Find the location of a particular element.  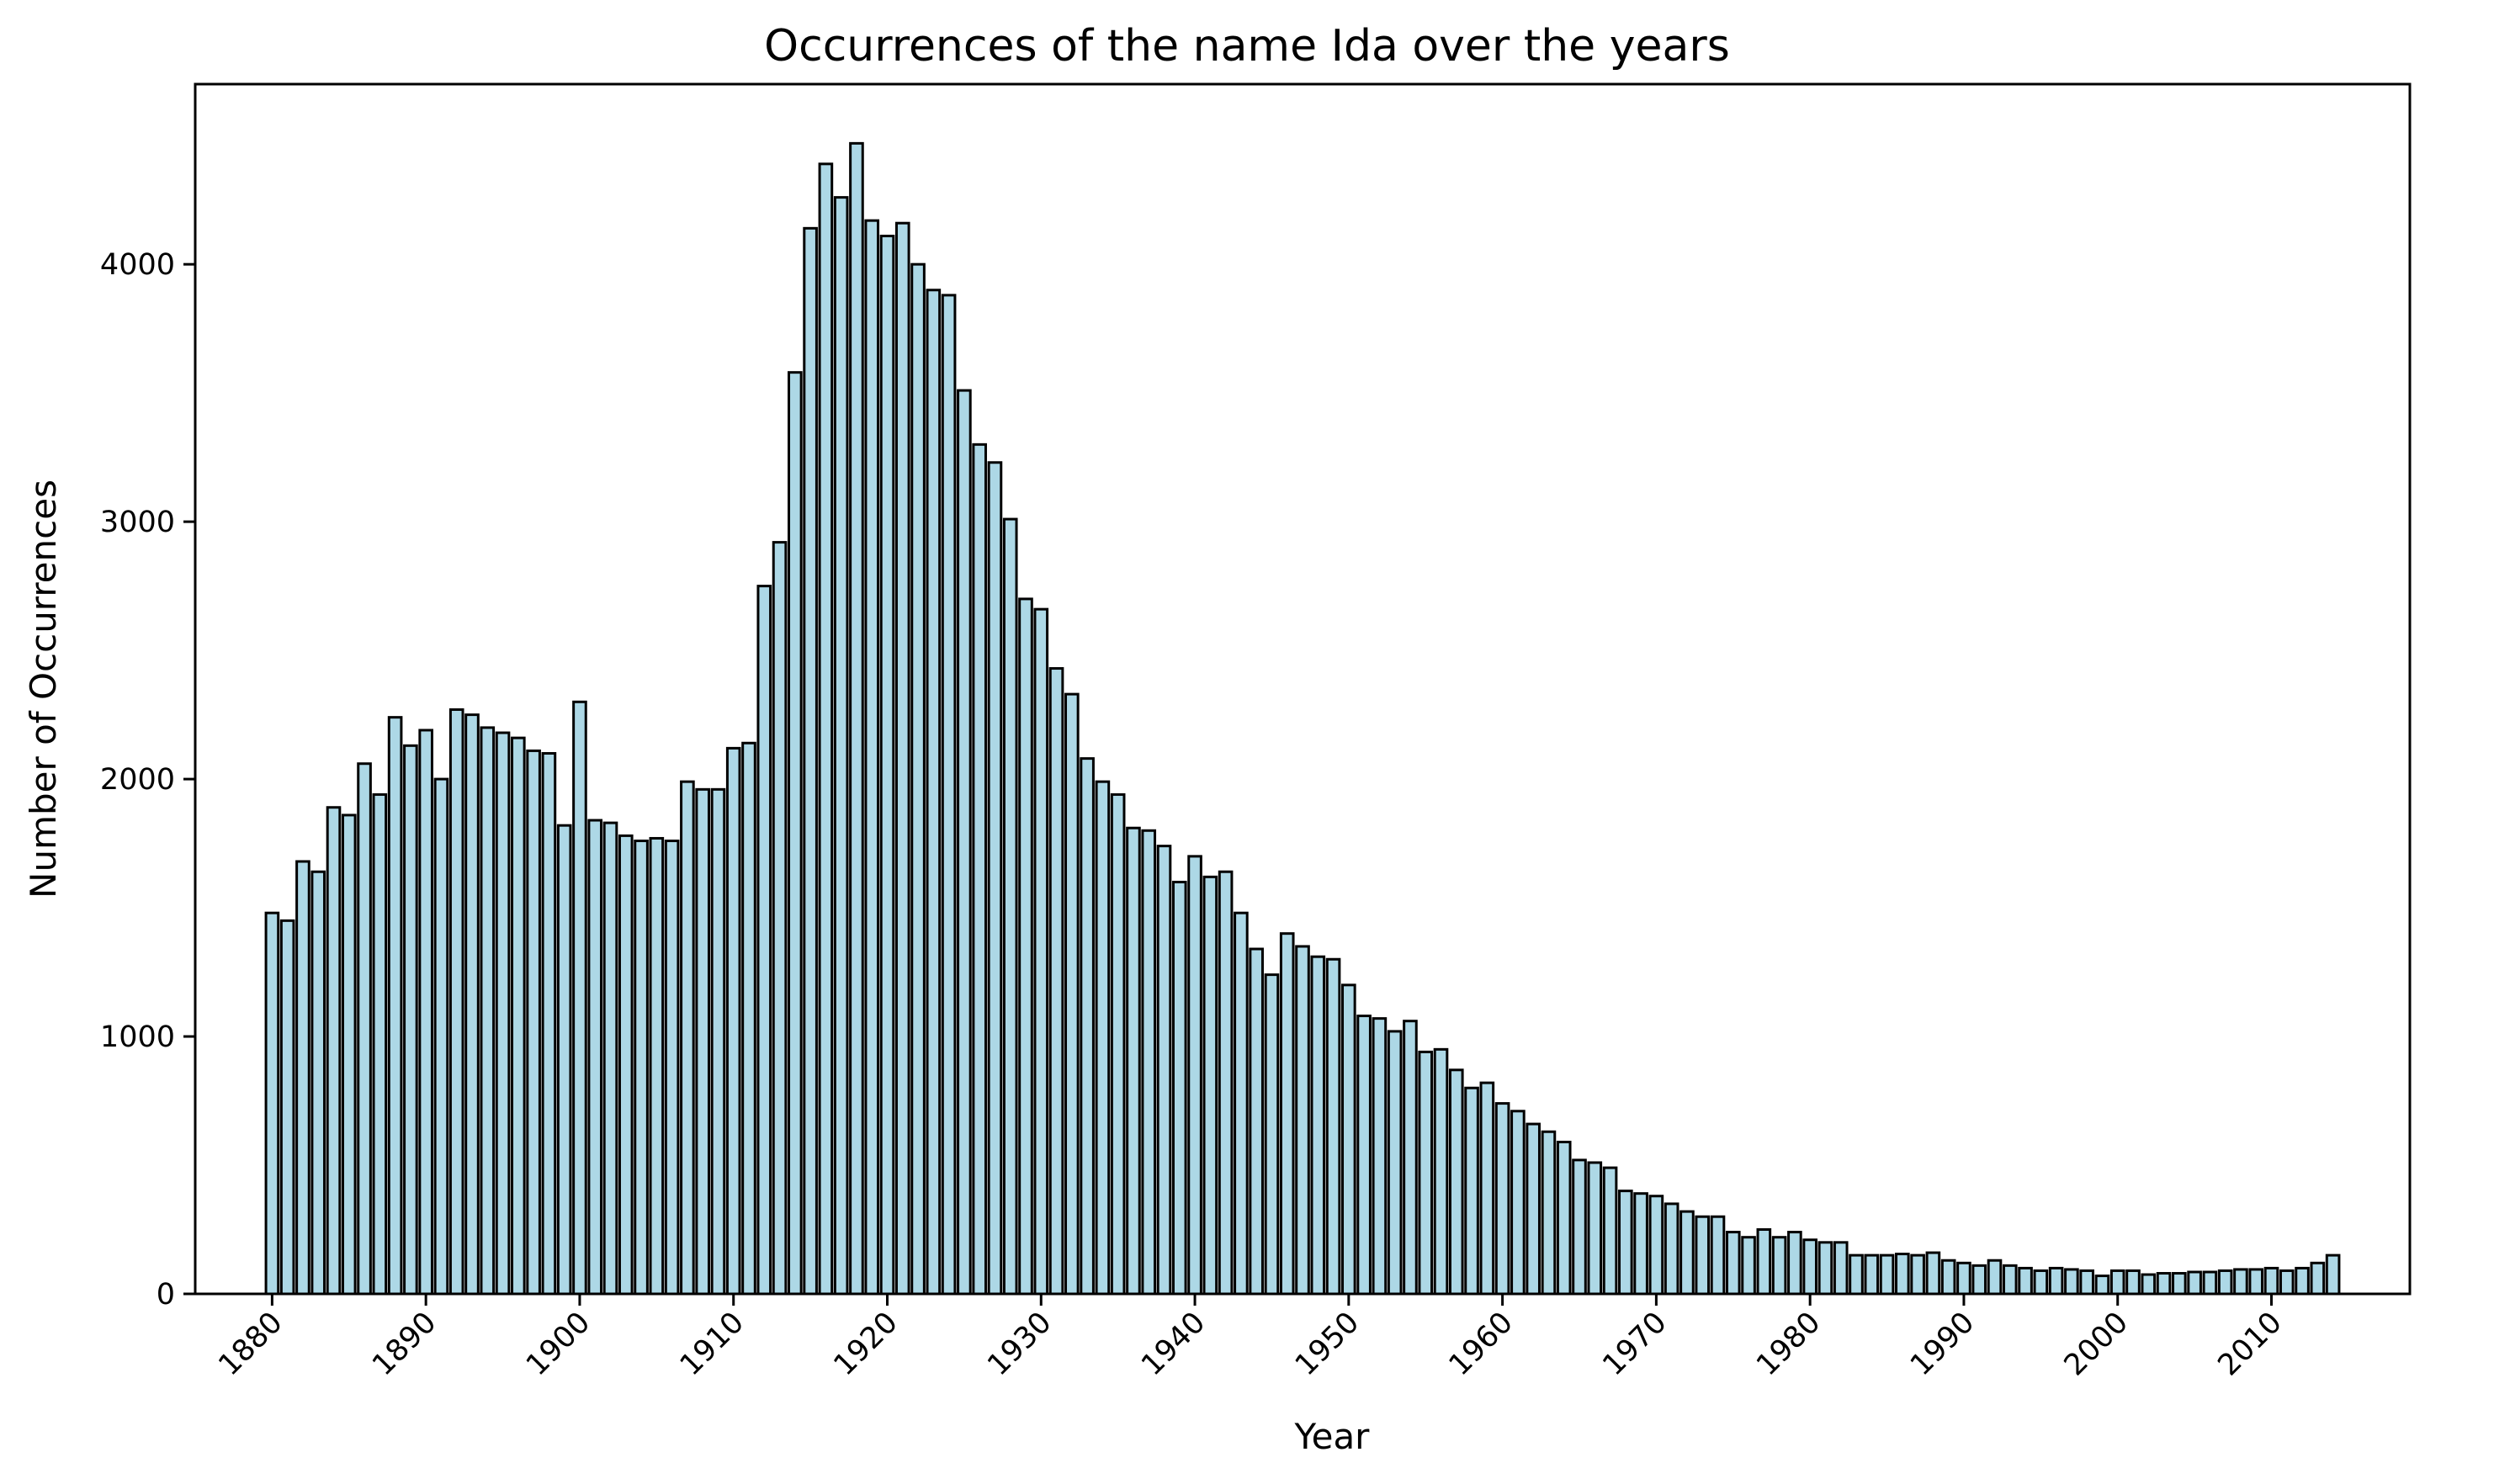

bar-1933 is located at coordinates (1087, 1026).